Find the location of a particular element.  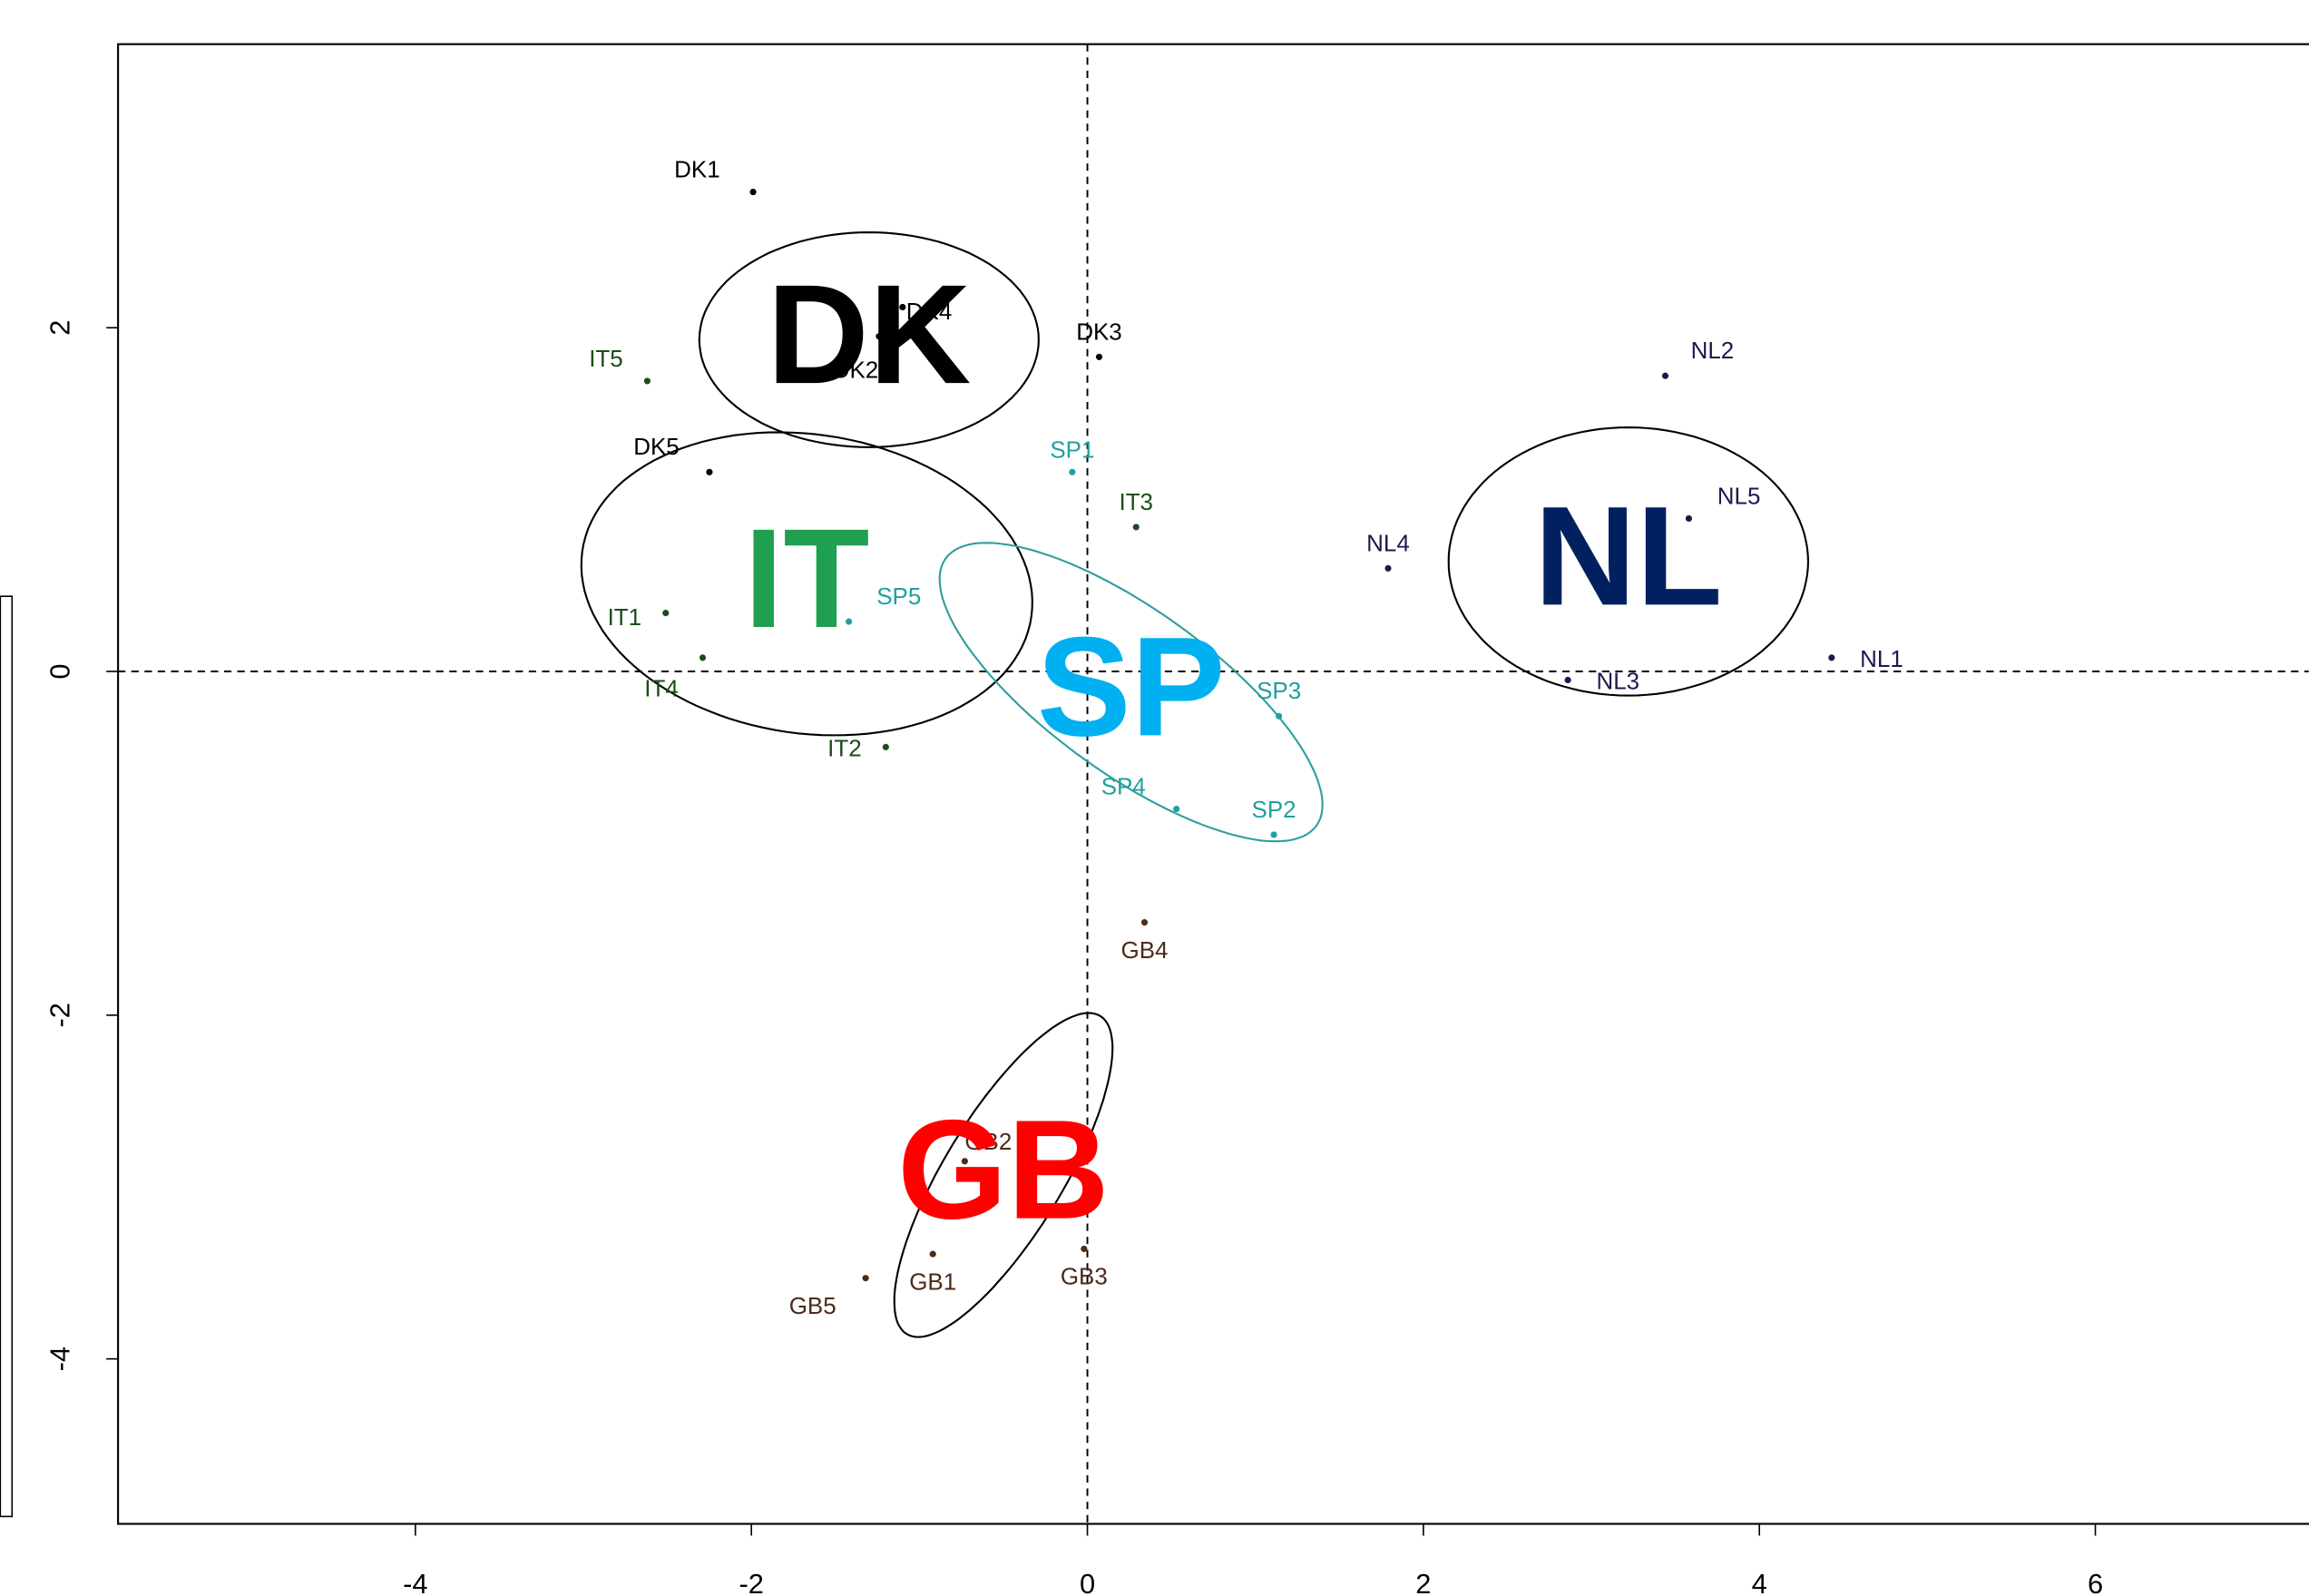

point-label: IT1 is located at coordinates (624, 617).